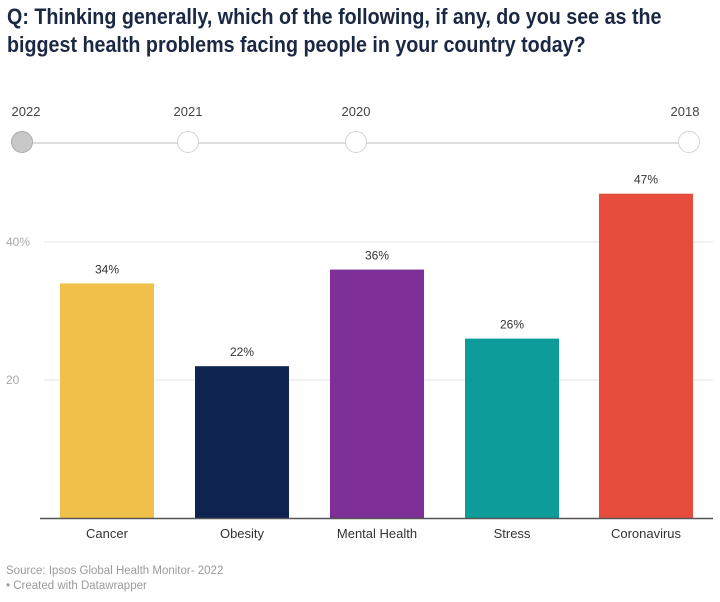  Describe the element at coordinates (377, 393) in the screenshot. I see `bar-mental-health` at that location.